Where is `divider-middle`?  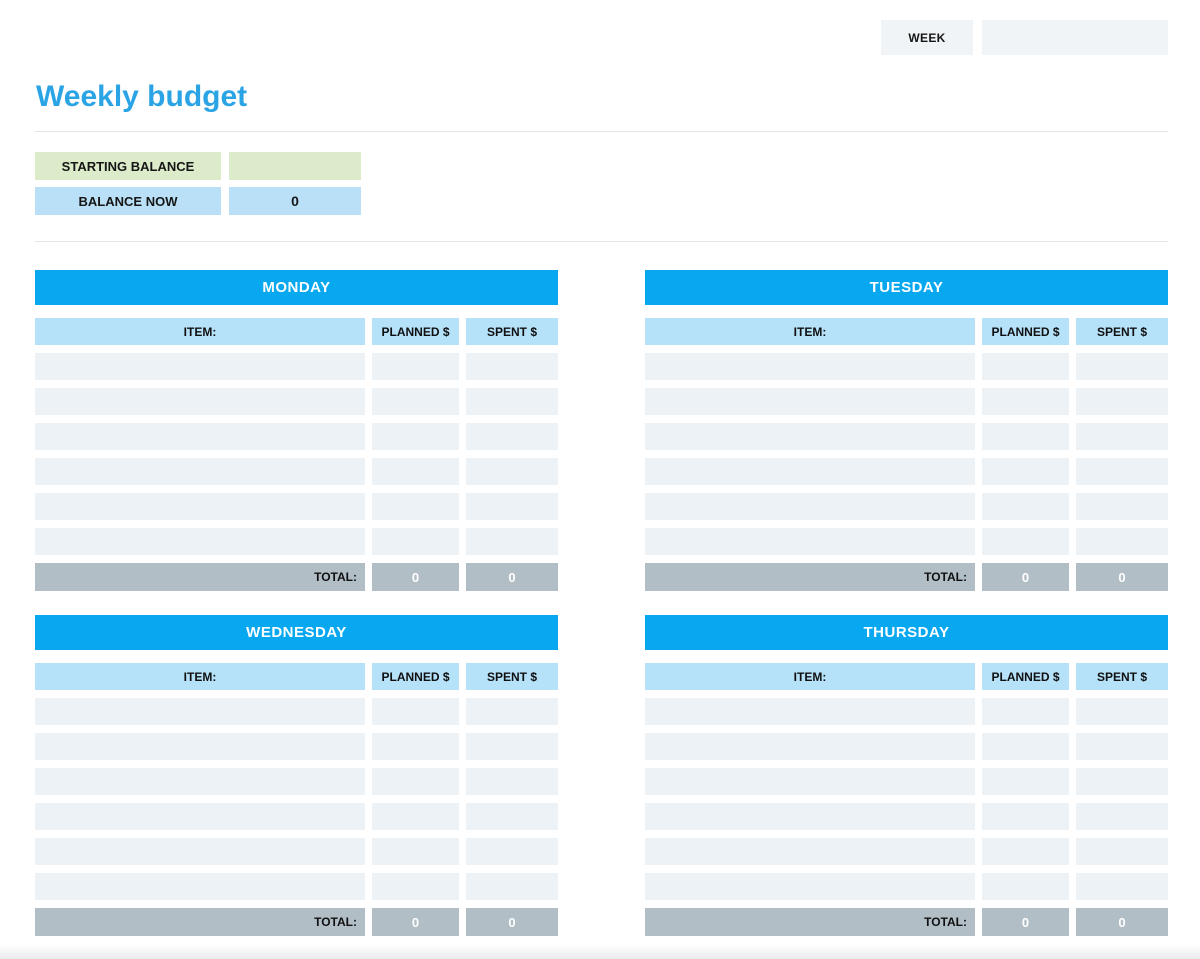 divider-middle is located at coordinates (601, 241).